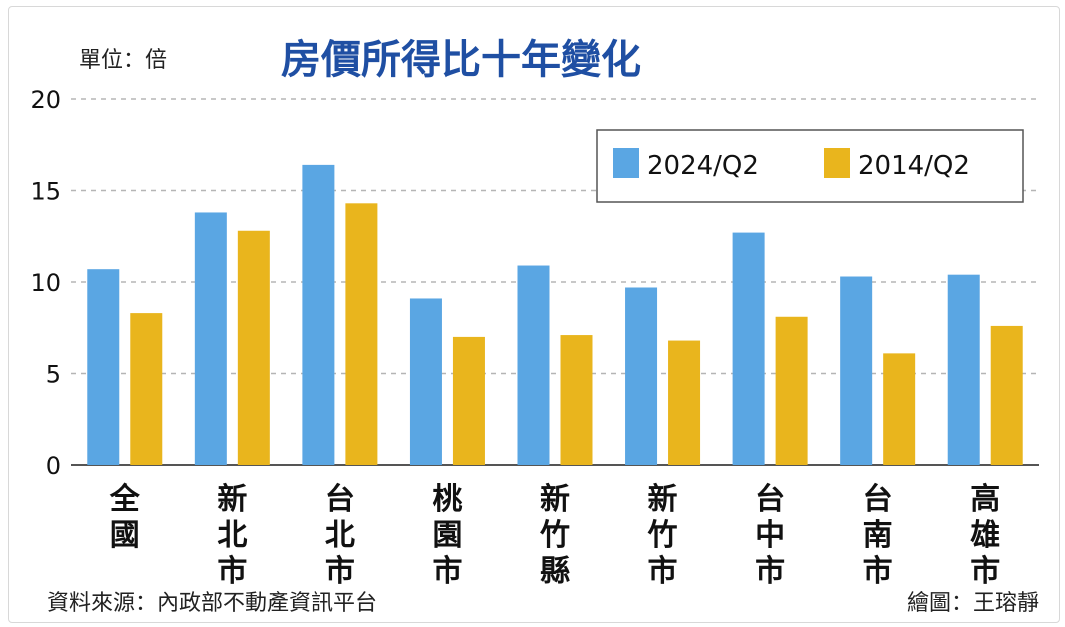 The image size is (1065, 627). I want to click on bar-2014-Q2-高雄市, so click(1006, 395).